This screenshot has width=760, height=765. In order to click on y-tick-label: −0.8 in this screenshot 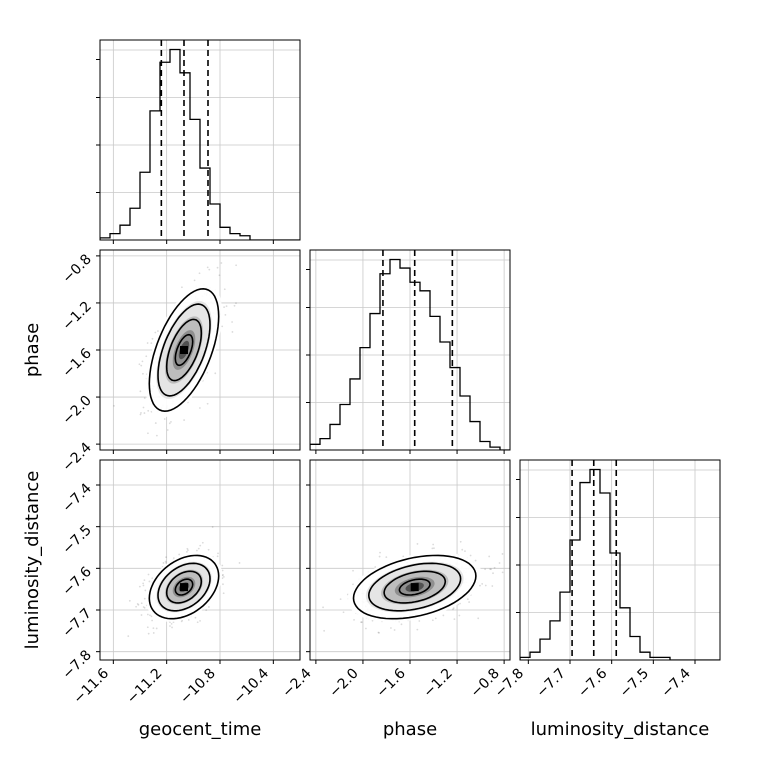, I will do `click(76, 268)`.